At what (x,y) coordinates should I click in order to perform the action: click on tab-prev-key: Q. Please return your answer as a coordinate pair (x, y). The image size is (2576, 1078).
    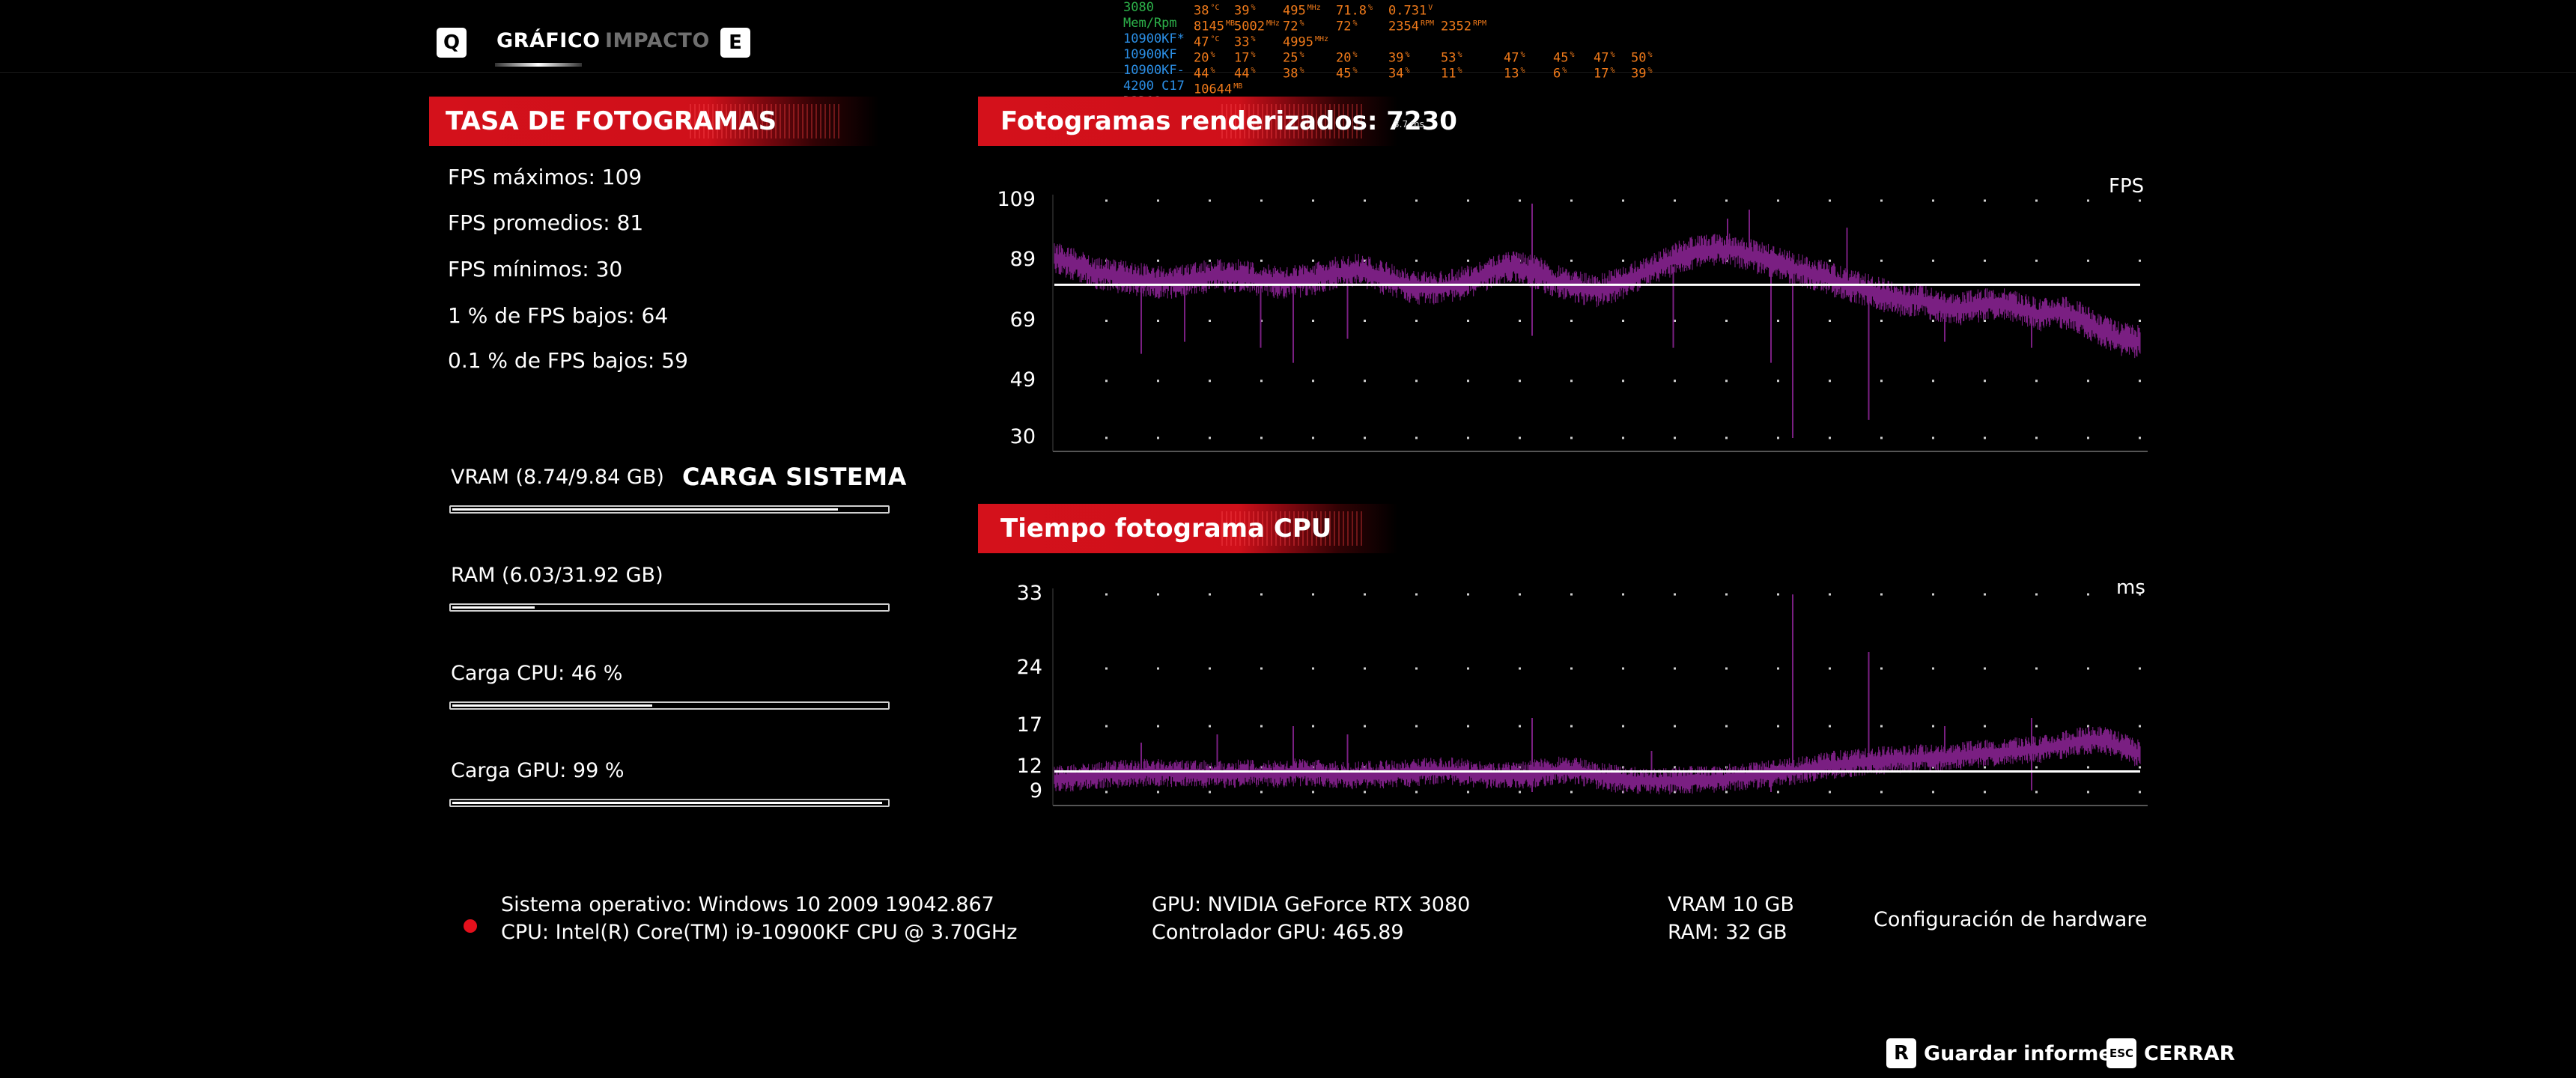
    Looking at the image, I should click on (452, 43).